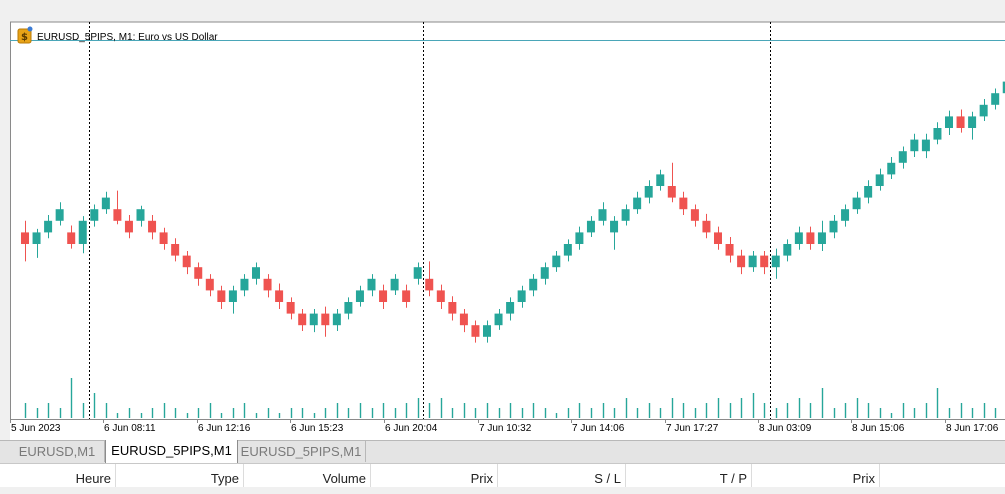 The width and height of the screenshot is (1005, 494). I want to click on trade-table-header: Heure Type Volume Prix S / L T / P Prix, so click(502, 475).